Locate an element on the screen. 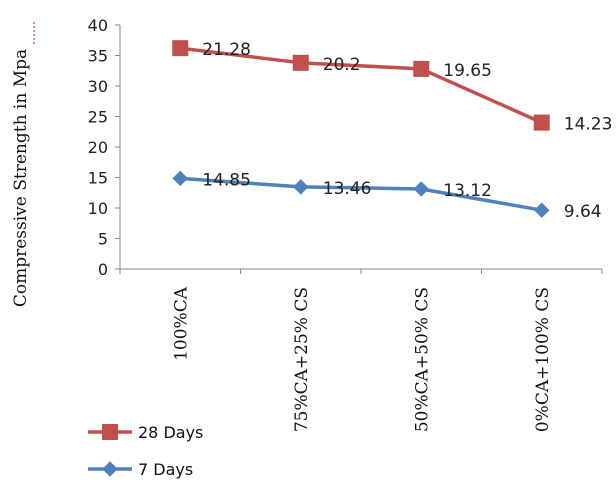 This screenshot has height=485, width=616. data-label: 19.65 is located at coordinates (467, 71).